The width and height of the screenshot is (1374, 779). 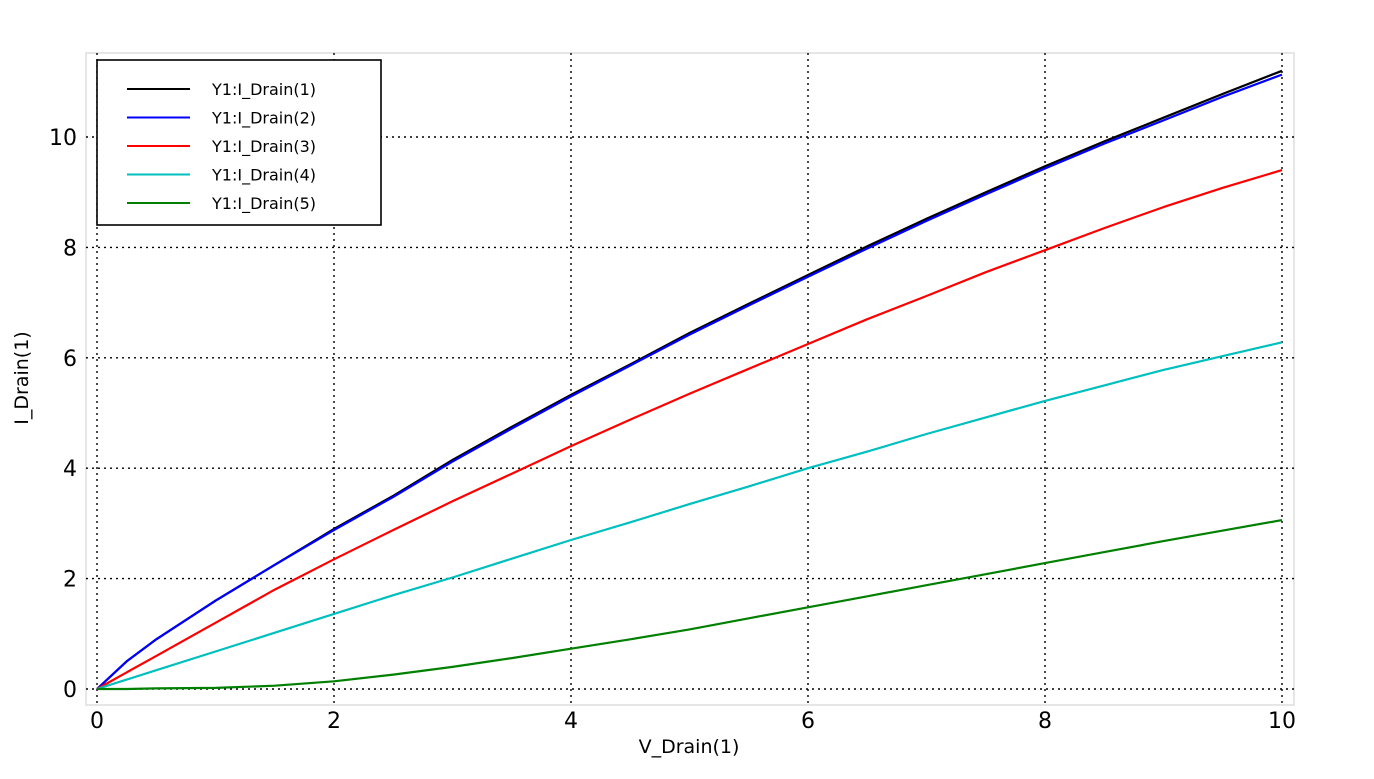 What do you see at coordinates (334, 721) in the screenshot?
I see `x-tick-label: 2` at bounding box center [334, 721].